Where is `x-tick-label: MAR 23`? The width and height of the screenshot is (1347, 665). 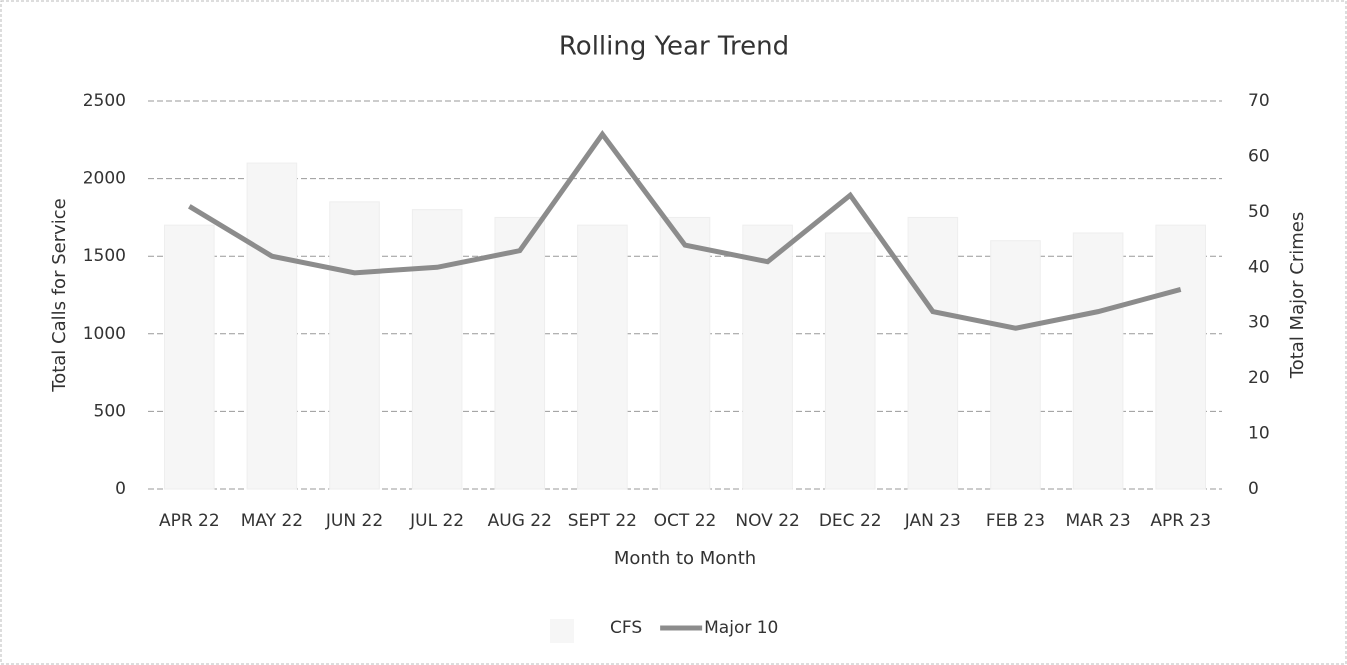 x-tick-label: MAR 23 is located at coordinates (1097, 521).